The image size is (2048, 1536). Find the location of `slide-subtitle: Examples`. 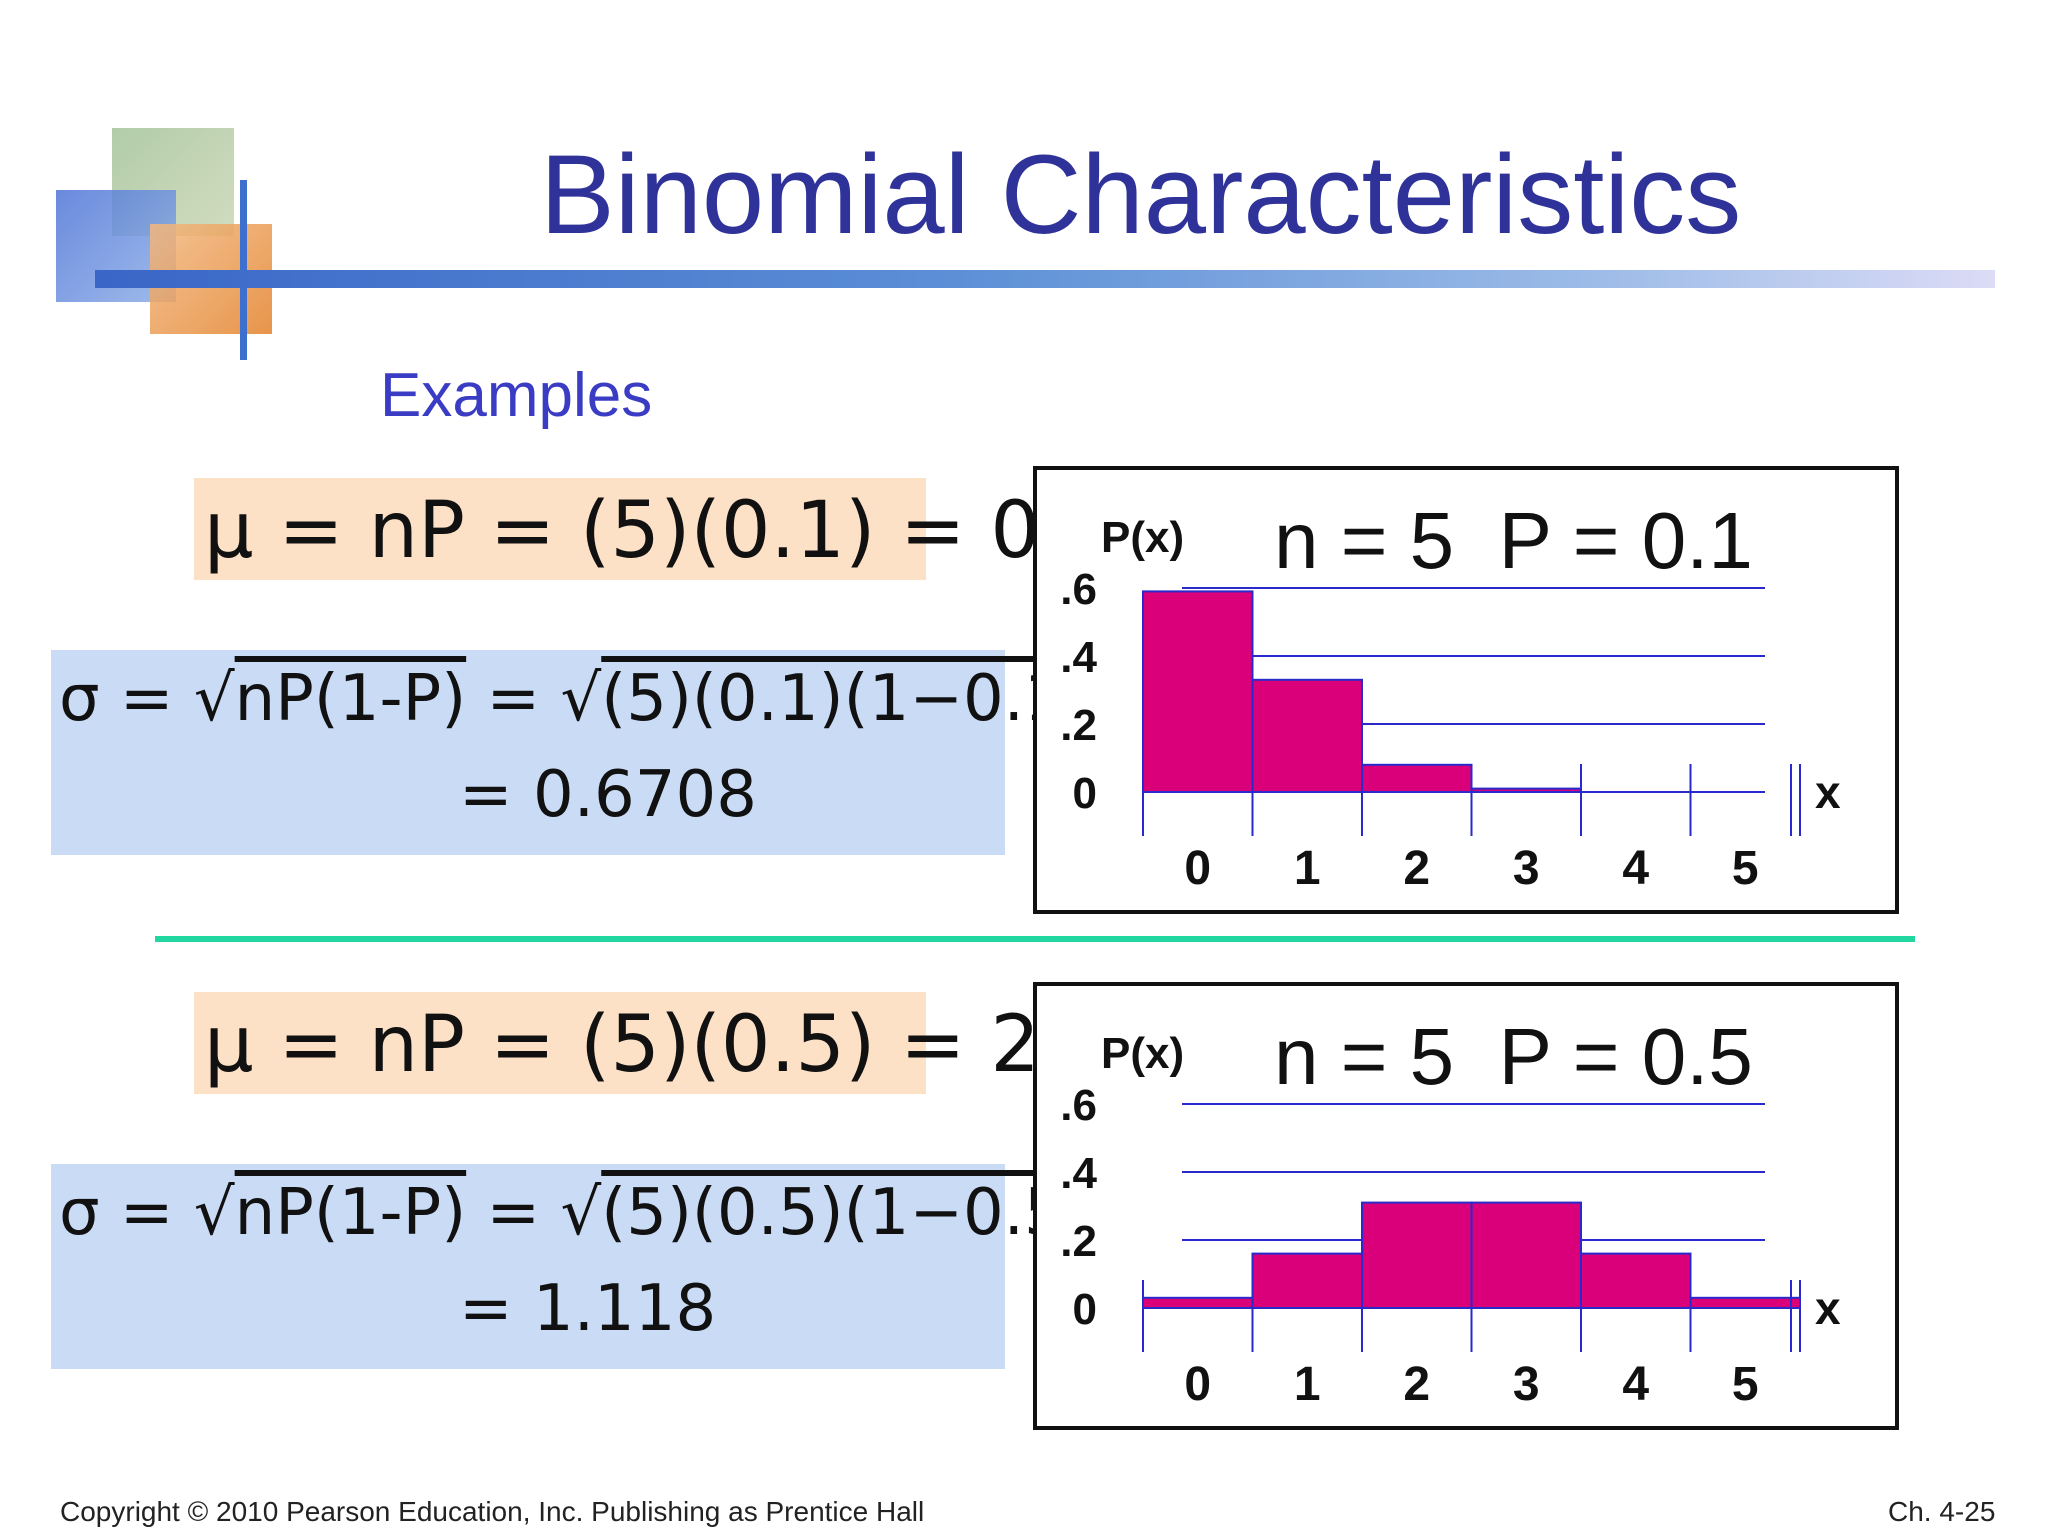

slide-subtitle: Examples is located at coordinates (516, 395).